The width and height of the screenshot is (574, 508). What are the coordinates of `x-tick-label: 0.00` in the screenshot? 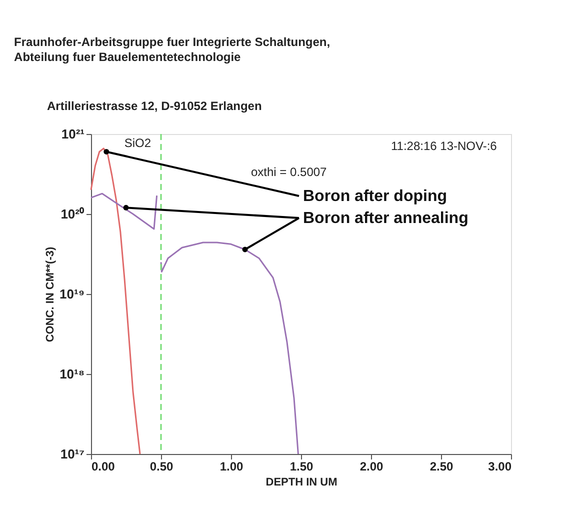 It's located at (104, 467).